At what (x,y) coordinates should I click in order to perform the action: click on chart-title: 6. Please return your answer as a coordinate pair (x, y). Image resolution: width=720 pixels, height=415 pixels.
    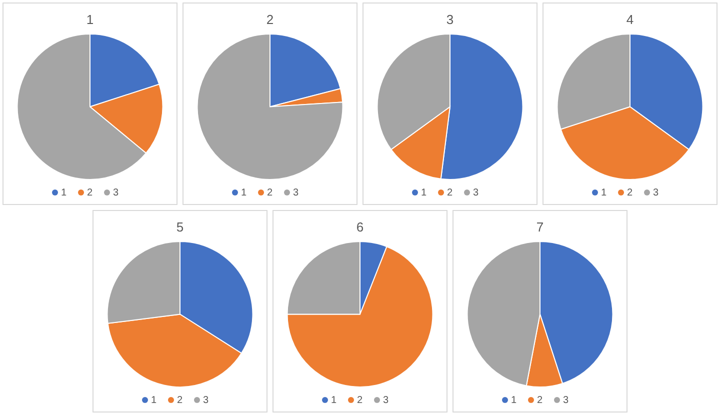
    Looking at the image, I should click on (360, 227).